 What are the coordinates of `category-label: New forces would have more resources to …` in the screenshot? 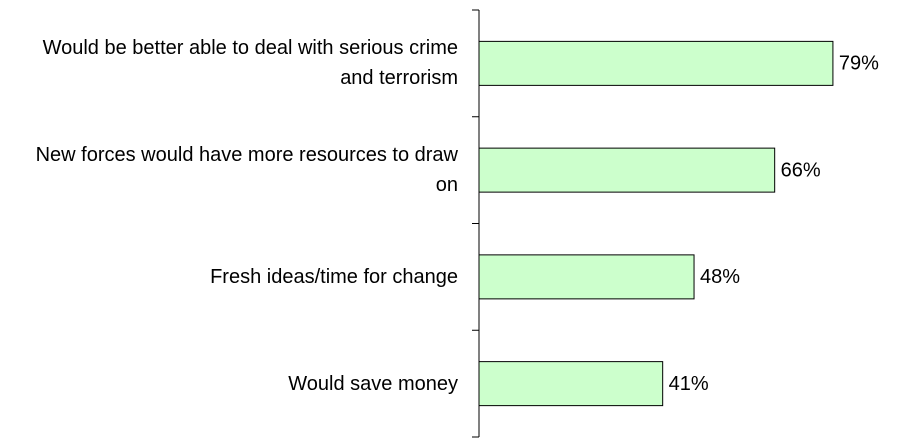 It's located at (246, 170).